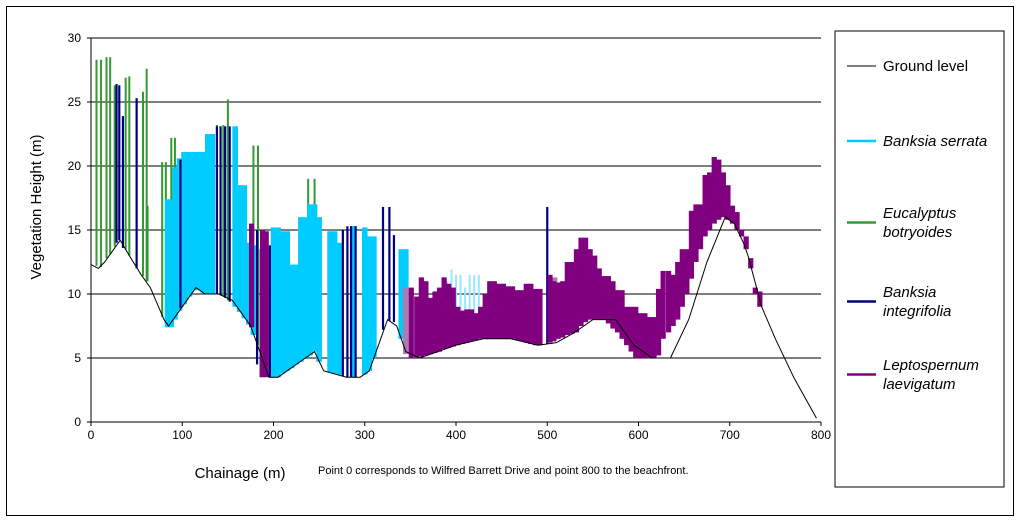 The width and height of the screenshot is (1024, 529). I want to click on y-tick-label-5: 5, so click(77, 358).